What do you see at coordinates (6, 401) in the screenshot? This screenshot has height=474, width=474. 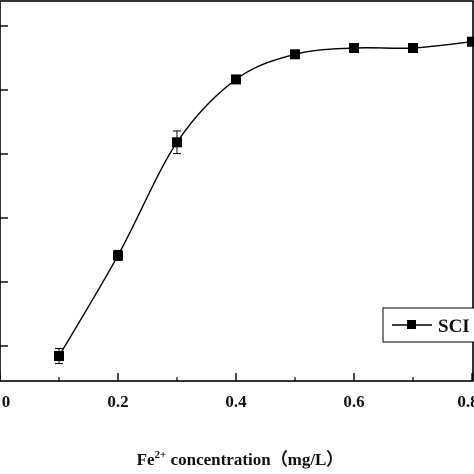 I see `x-tick-label-0: 0` at bounding box center [6, 401].